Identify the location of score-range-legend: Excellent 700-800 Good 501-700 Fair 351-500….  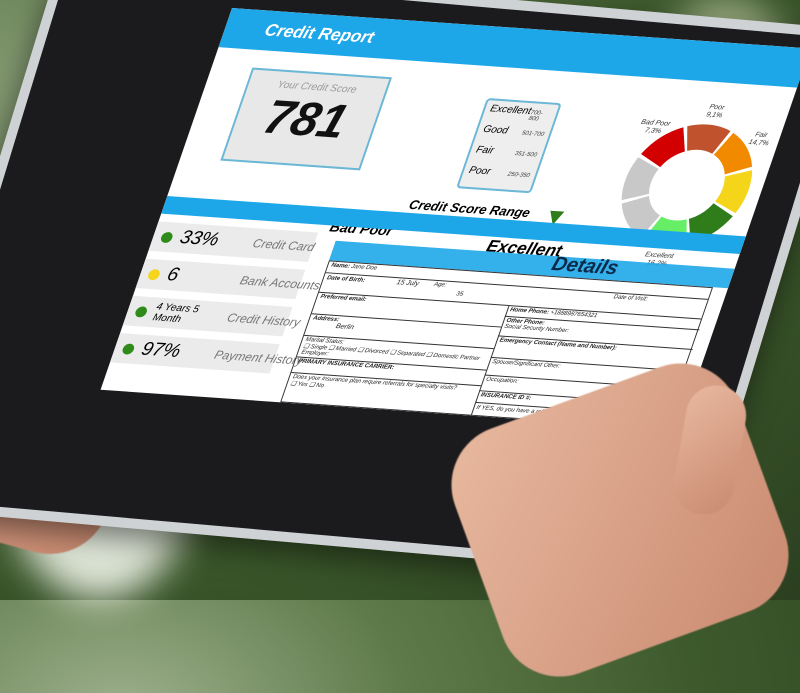
(509, 146).